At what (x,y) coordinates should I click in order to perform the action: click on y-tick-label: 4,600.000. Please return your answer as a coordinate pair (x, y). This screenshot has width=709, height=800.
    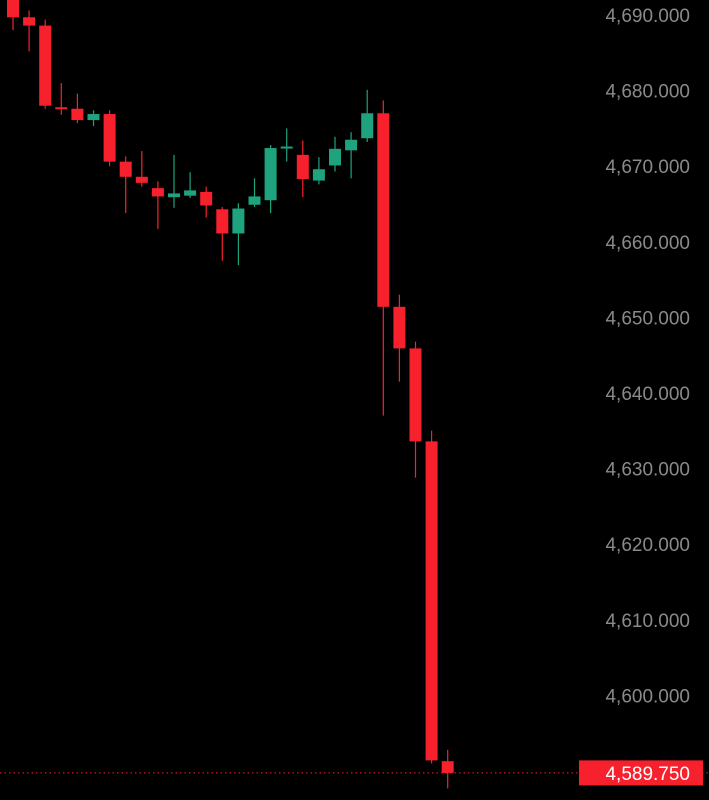
    Looking at the image, I should click on (647, 696).